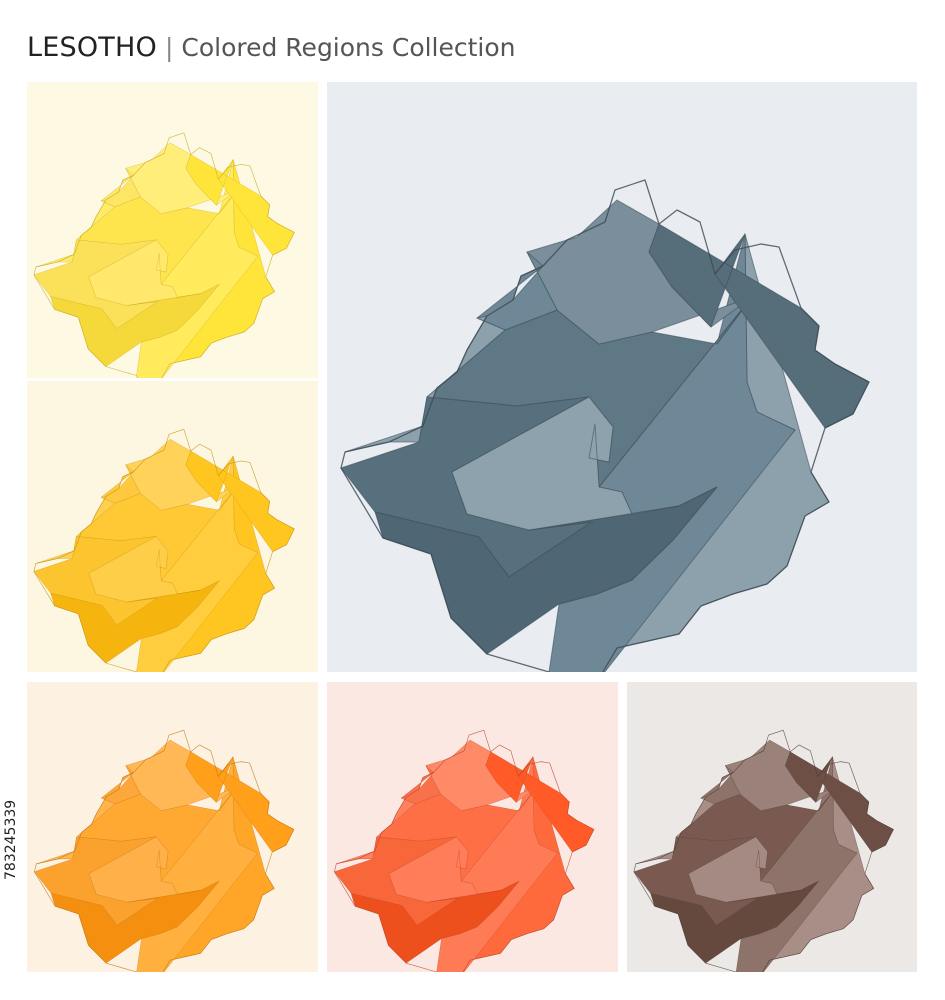 The image size is (945, 1000). I want to click on map-panel-orange, so click(172, 827).